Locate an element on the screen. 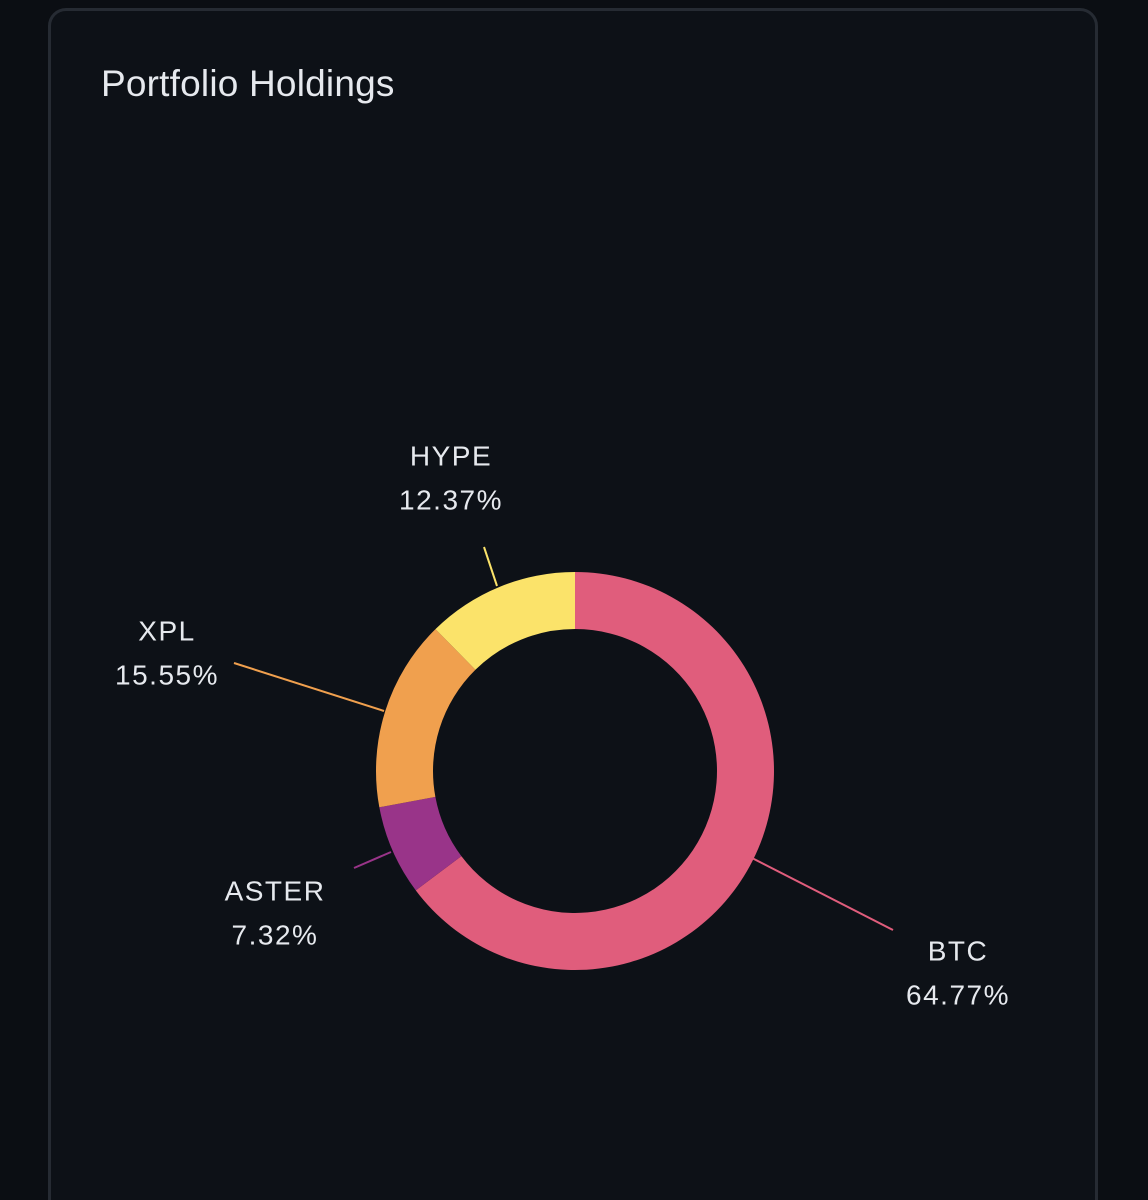 The width and height of the screenshot is (1148, 1200). slice-percent-label: 12.37% is located at coordinates (451, 499).